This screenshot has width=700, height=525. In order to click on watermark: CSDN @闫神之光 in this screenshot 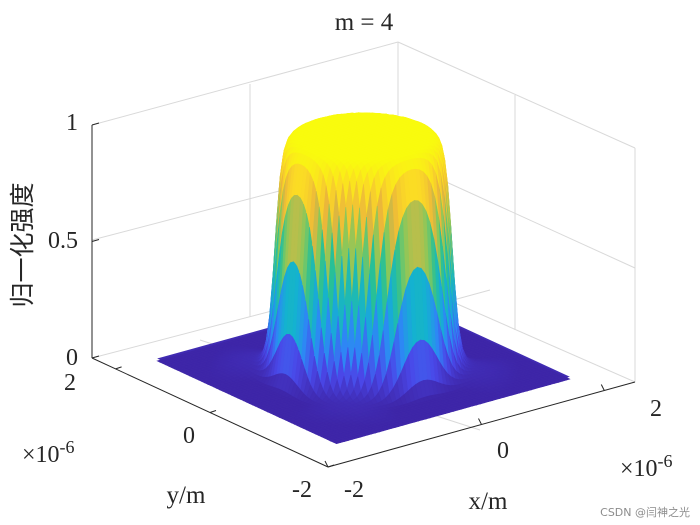, I will do `click(645, 512)`.